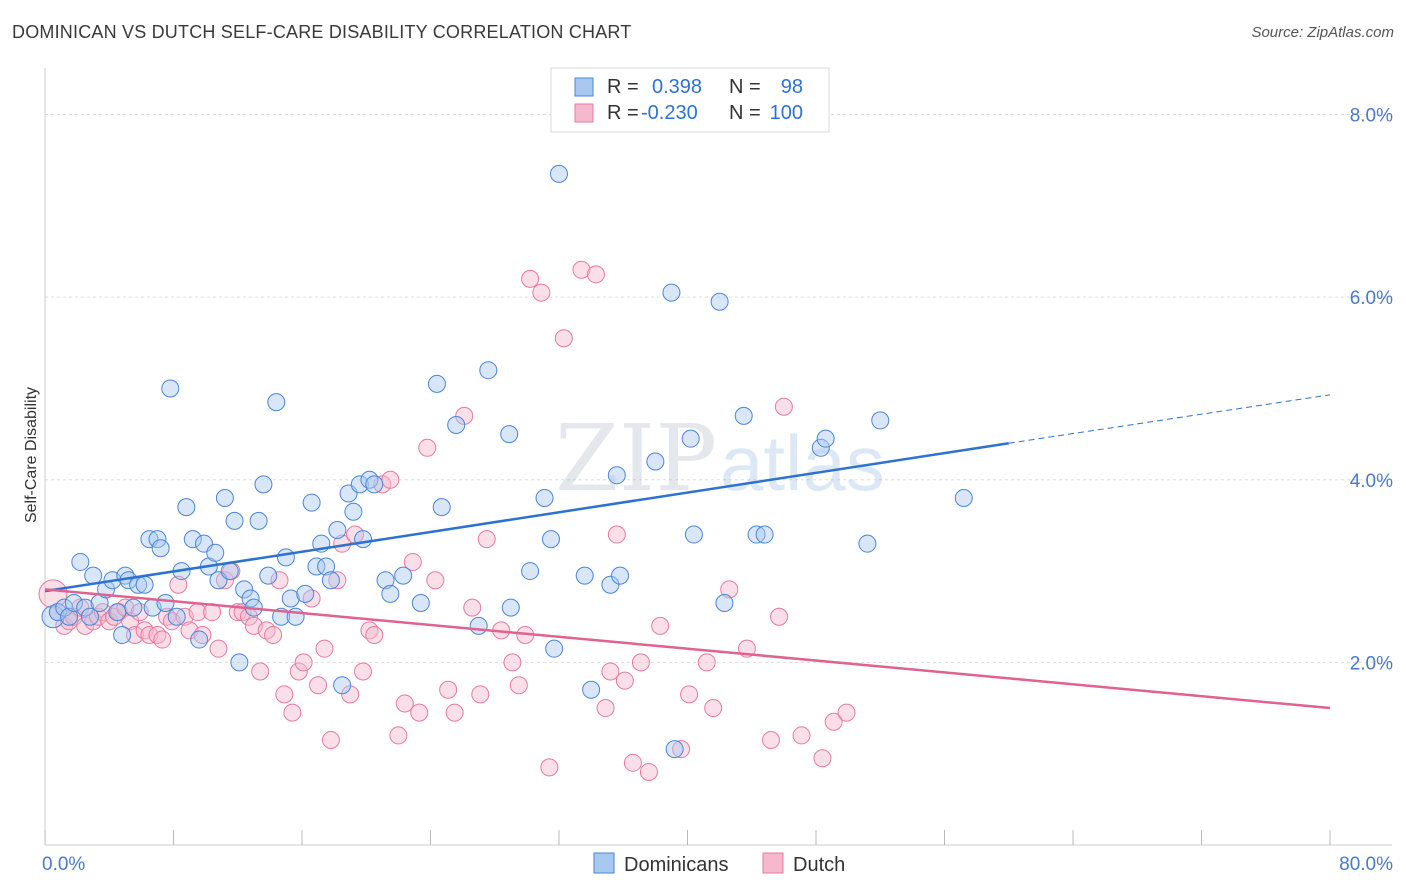  What do you see at coordinates (584, 87) in the screenshot?
I see `legend-swatch-blue` at bounding box center [584, 87].